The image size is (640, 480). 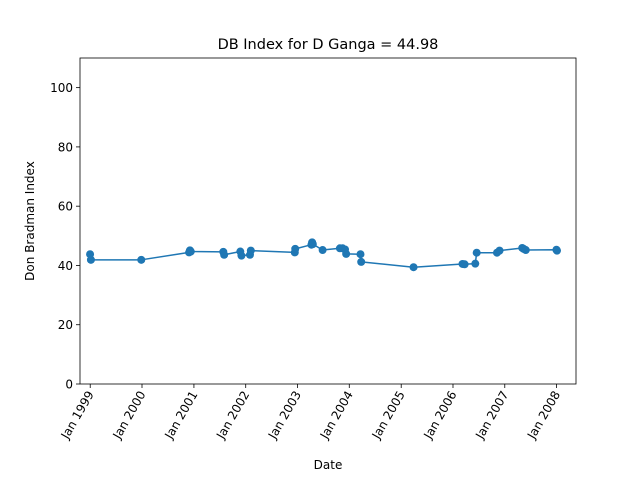 I want to click on x-tick-label: Jan 2001, so click(x=180, y=416).